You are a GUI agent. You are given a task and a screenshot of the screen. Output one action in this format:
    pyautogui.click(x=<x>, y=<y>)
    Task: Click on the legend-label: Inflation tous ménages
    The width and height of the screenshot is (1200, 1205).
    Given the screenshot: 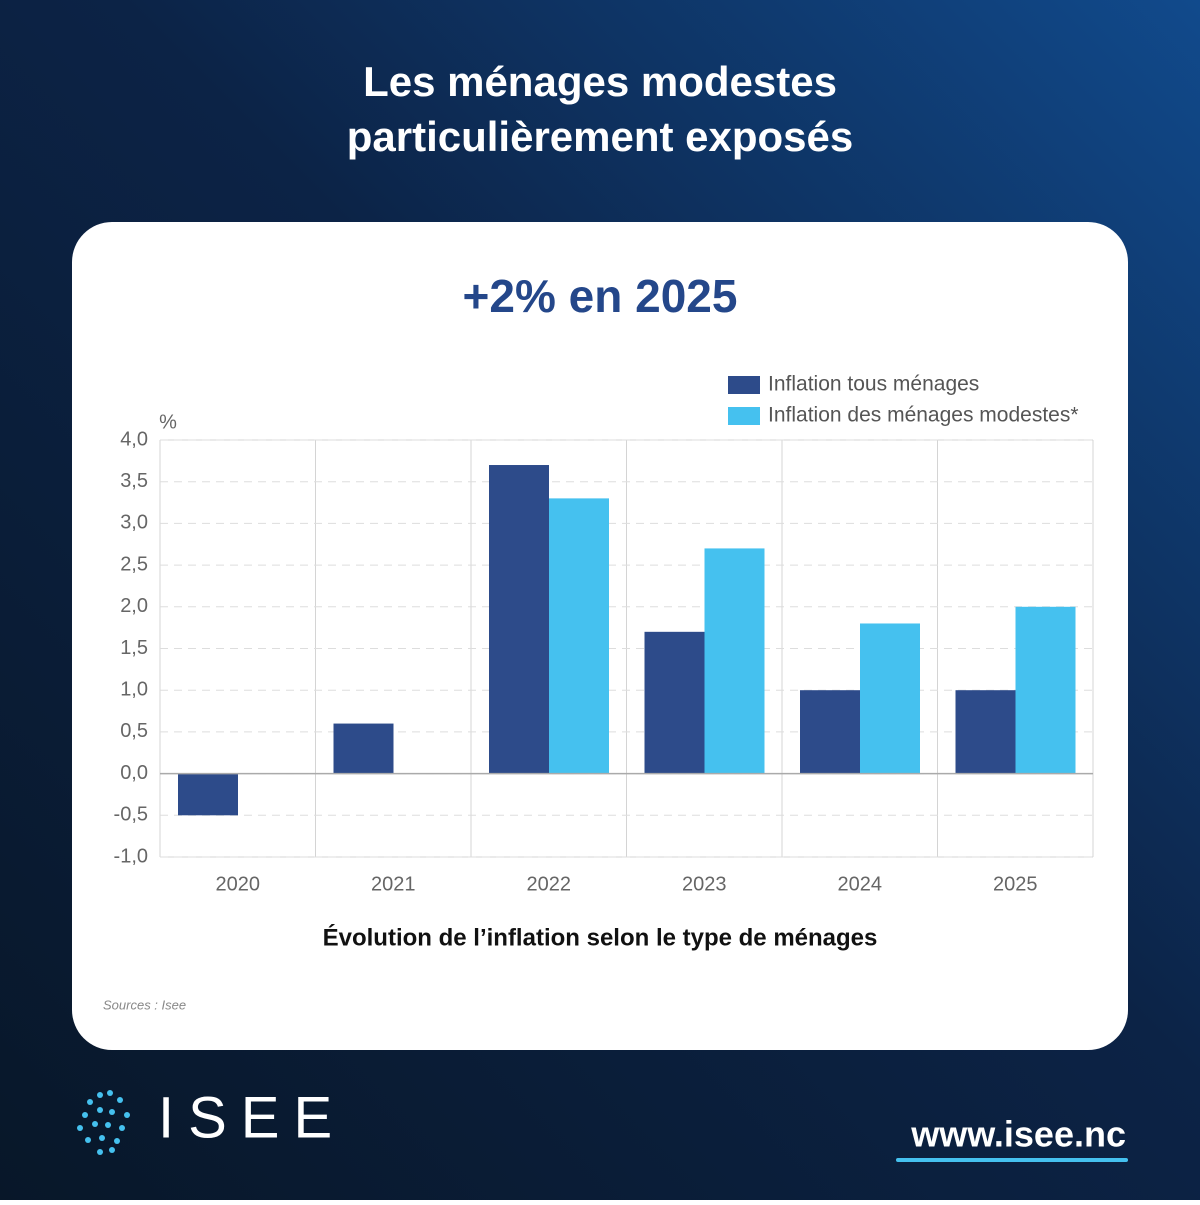 What is the action you would take?
    pyautogui.click(x=873, y=384)
    